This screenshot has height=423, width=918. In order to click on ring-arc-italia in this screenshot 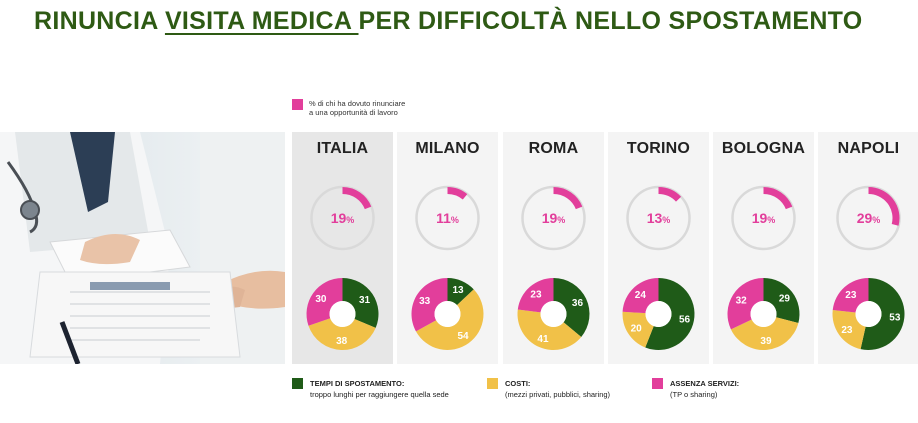, I will do `click(357, 198)`.